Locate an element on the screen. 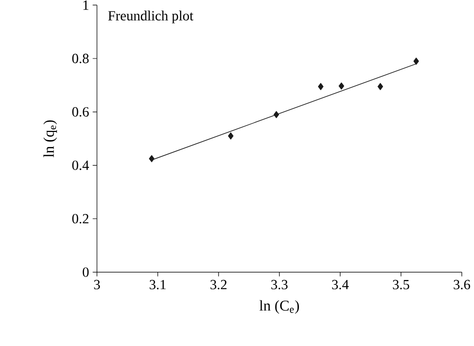 The height and width of the screenshot is (346, 474). y-tick-label: 0.4 is located at coordinates (80, 165).